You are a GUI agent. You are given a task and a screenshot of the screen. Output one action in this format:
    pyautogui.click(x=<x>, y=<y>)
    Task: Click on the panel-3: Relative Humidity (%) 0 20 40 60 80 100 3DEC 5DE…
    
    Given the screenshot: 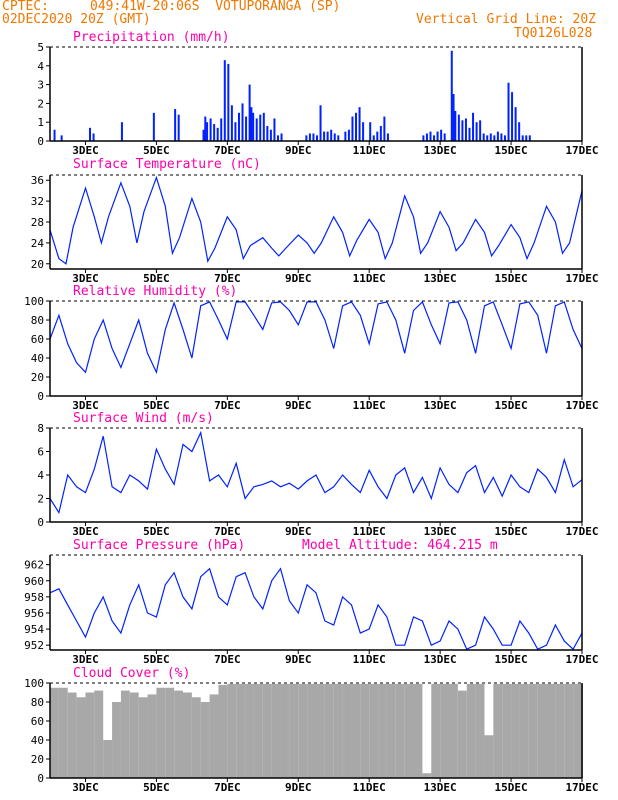 What is the action you would take?
    pyautogui.click(x=311, y=348)
    